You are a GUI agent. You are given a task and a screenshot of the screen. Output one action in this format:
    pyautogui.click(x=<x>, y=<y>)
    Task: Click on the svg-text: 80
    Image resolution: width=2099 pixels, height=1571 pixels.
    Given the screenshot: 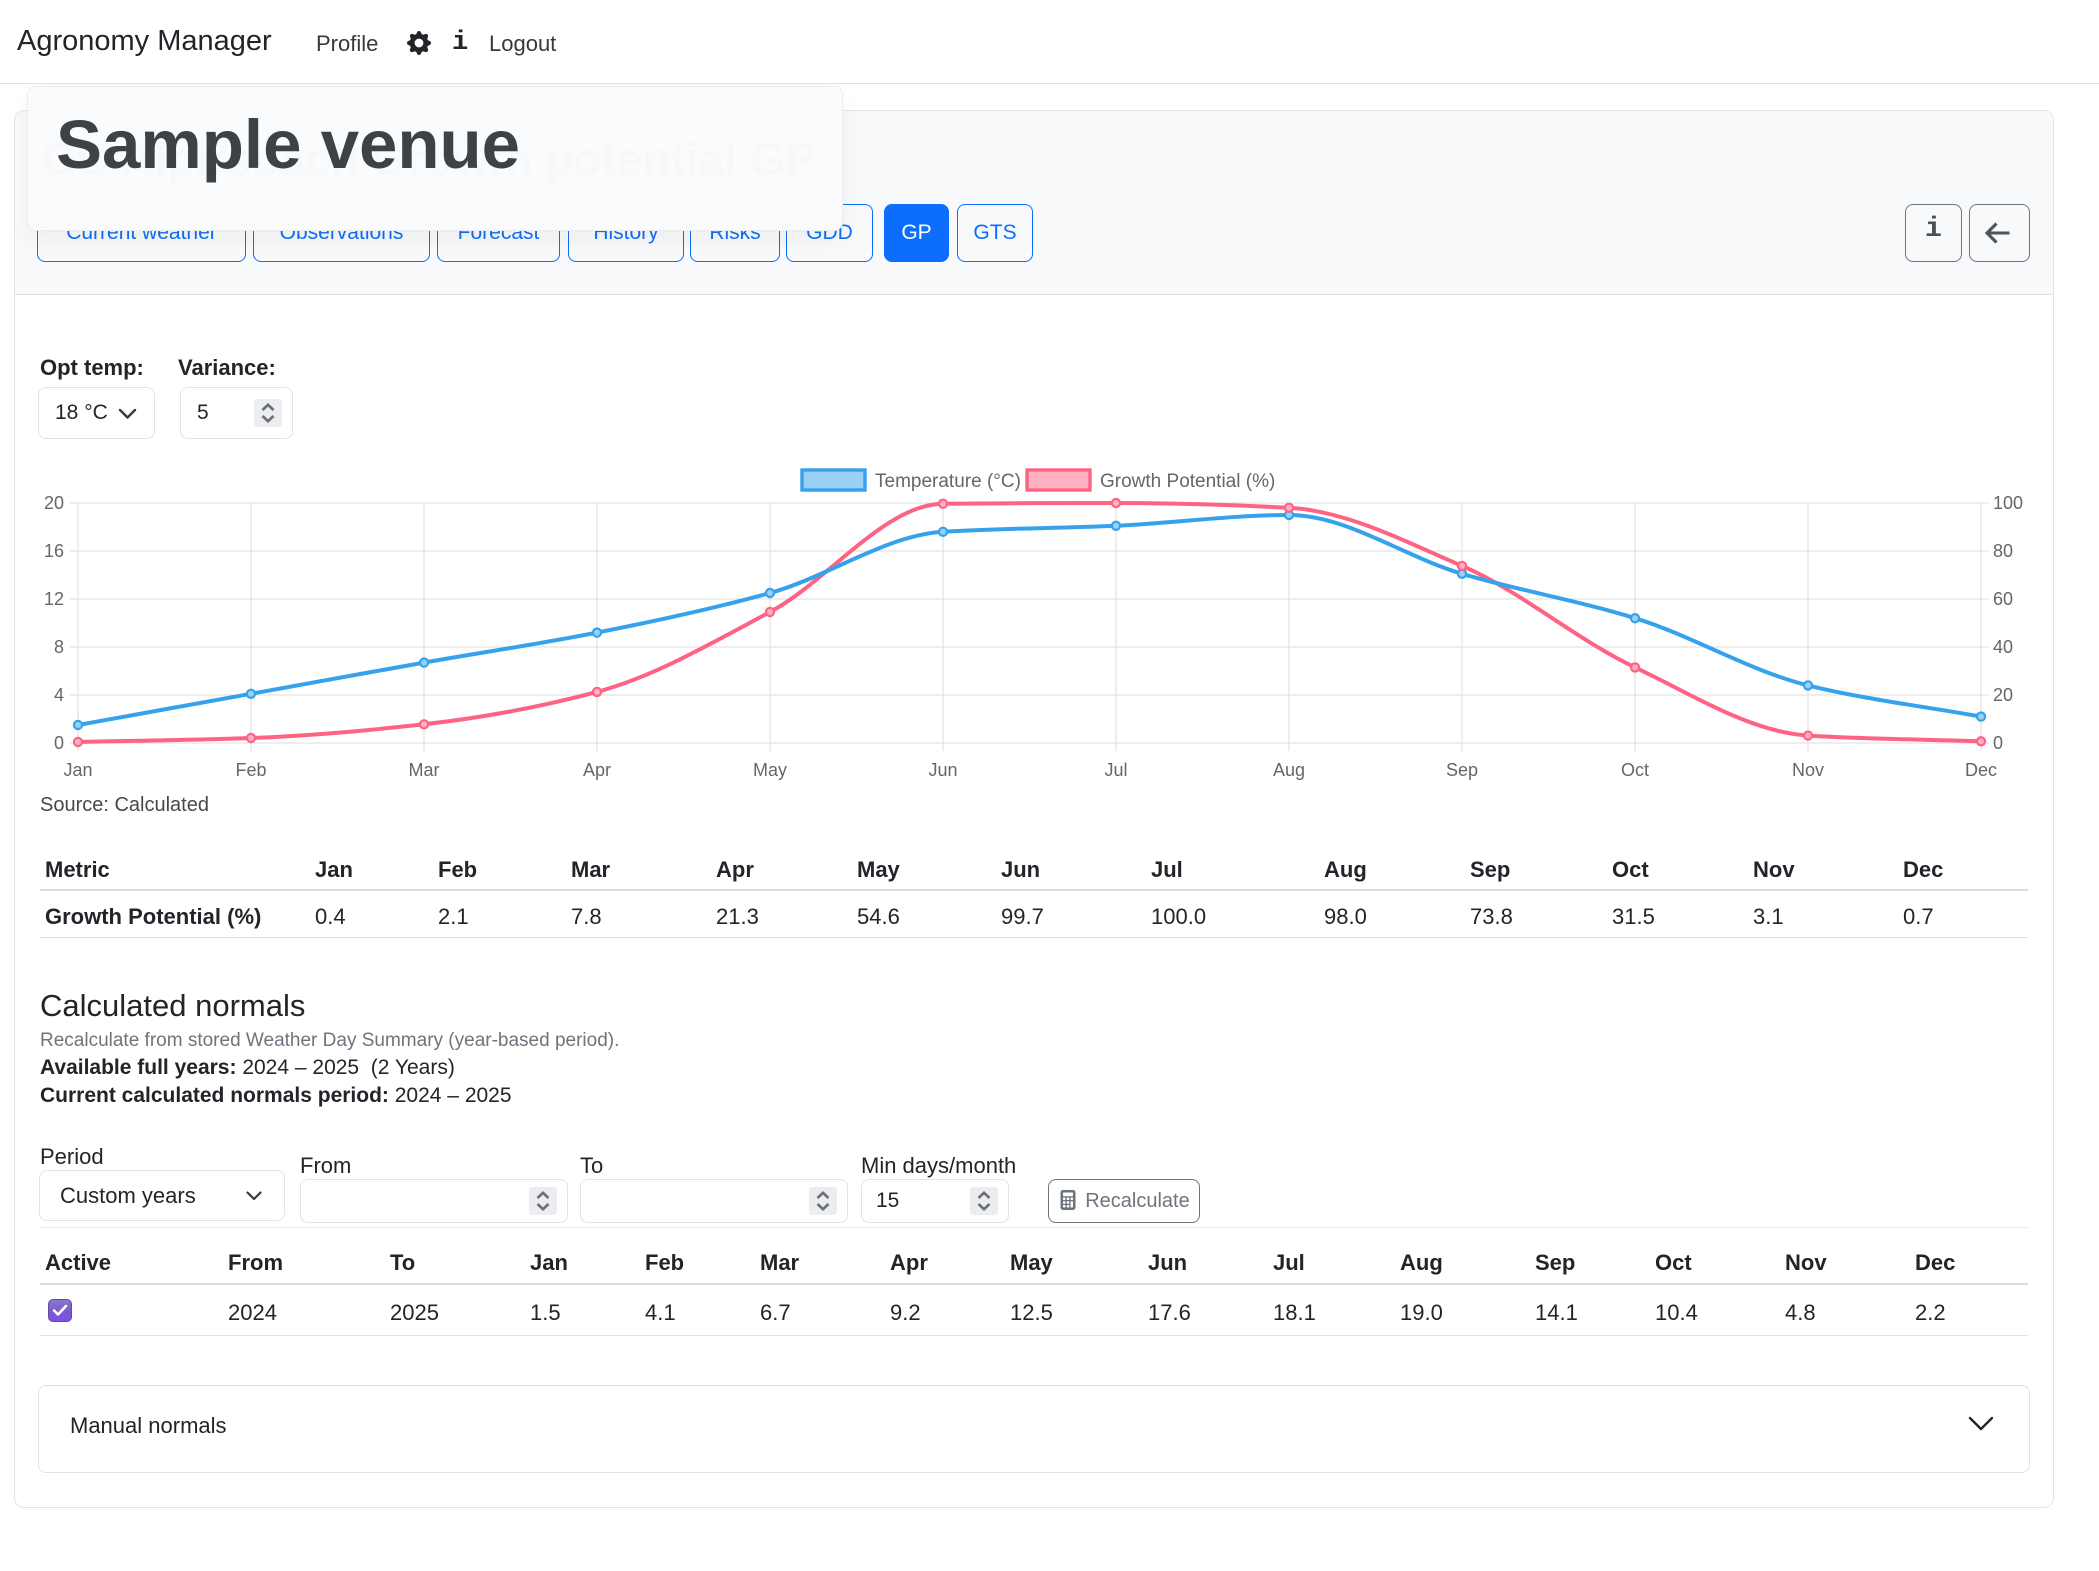 What is the action you would take?
    pyautogui.click(x=2003, y=551)
    